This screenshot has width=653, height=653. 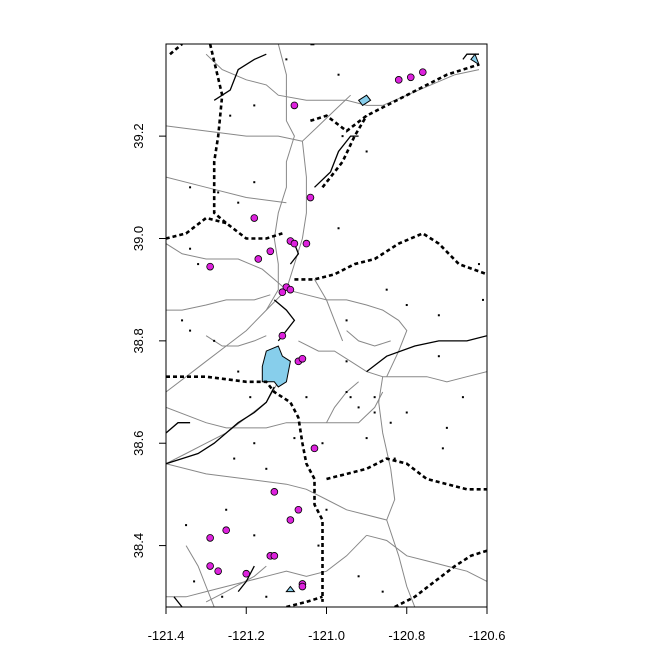 I want to click on y-tick-label: 39.2, so click(x=138, y=135).